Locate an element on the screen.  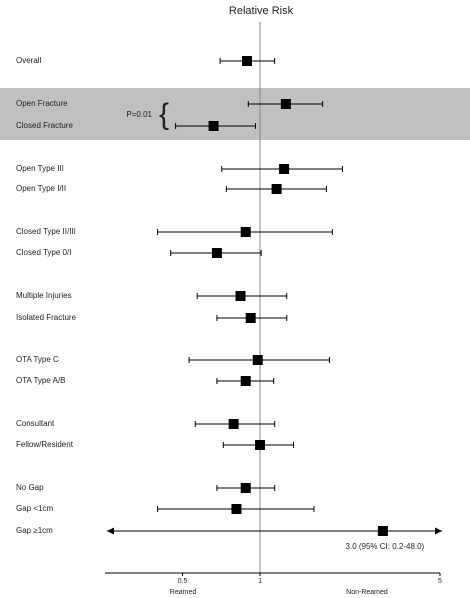
x-tick-label: 5 is located at coordinates (440, 581).